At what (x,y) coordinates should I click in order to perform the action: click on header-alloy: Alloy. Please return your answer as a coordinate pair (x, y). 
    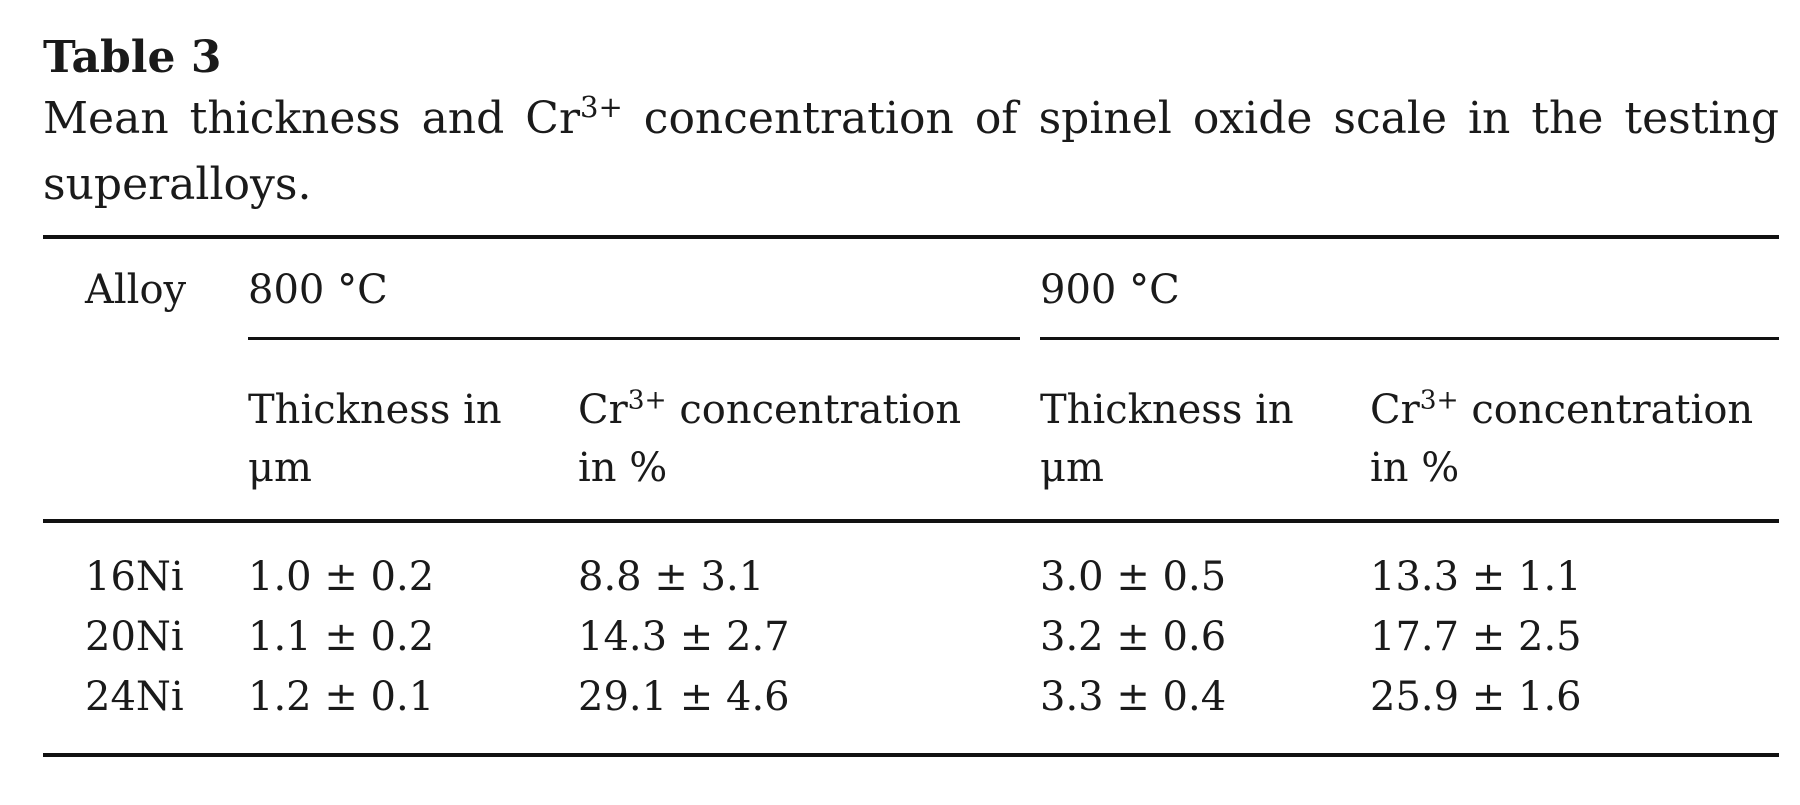
    Looking at the image, I should click on (136, 290).